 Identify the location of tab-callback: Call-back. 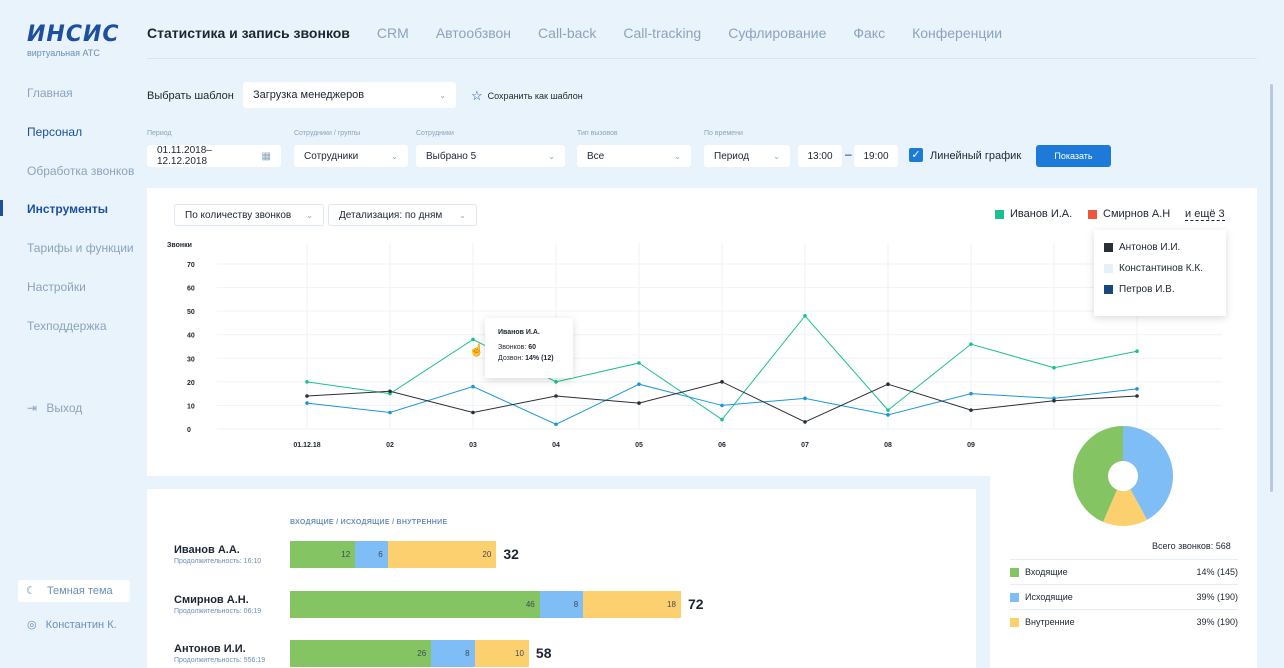
(567, 33).